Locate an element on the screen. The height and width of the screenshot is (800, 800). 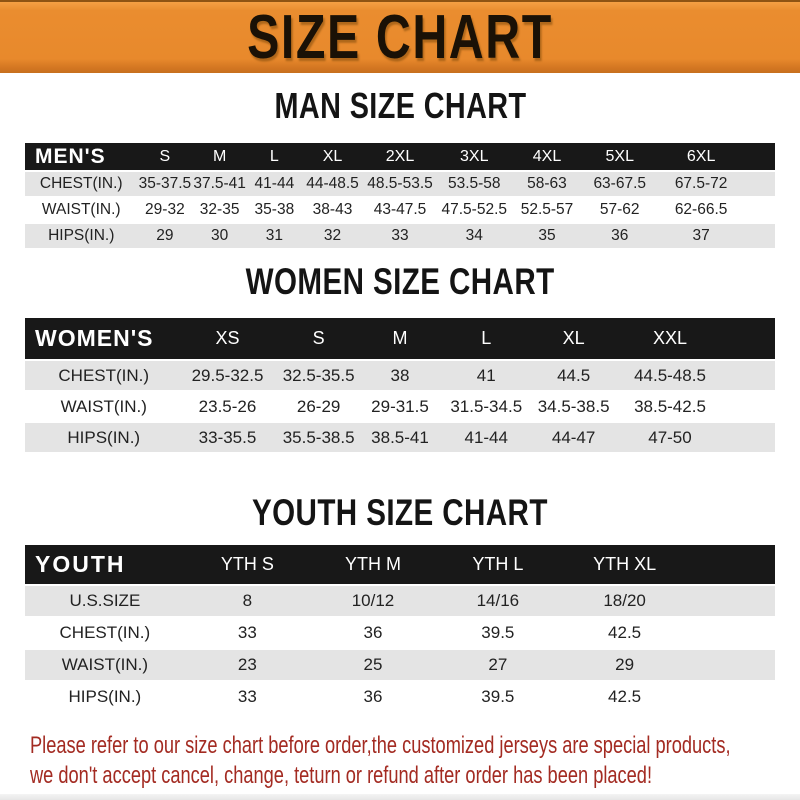
size-value: 48.5-53.5 is located at coordinates (400, 184).